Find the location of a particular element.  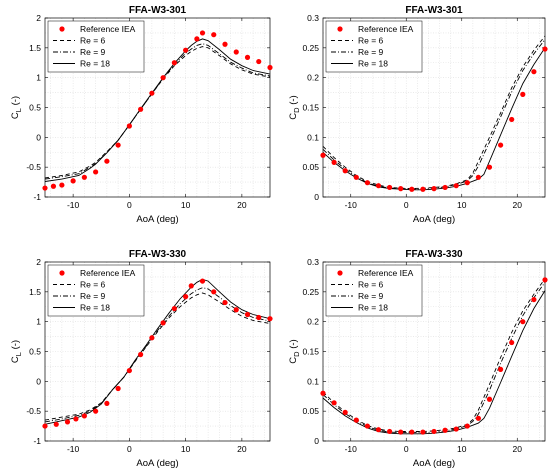

y-tick-label: 0.5 is located at coordinates (35, 108).